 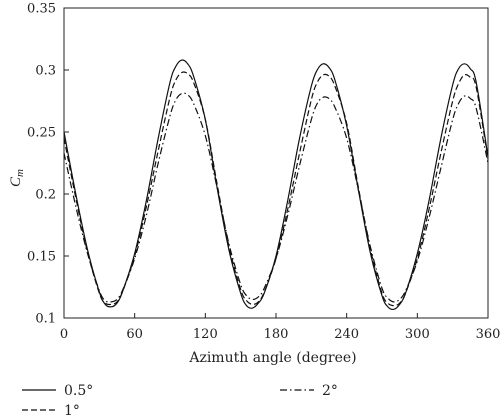 What do you see at coordinates (16, 181) in the screenshot?
I see `y-axis-title-main: C` at bounding box center [16, 181].